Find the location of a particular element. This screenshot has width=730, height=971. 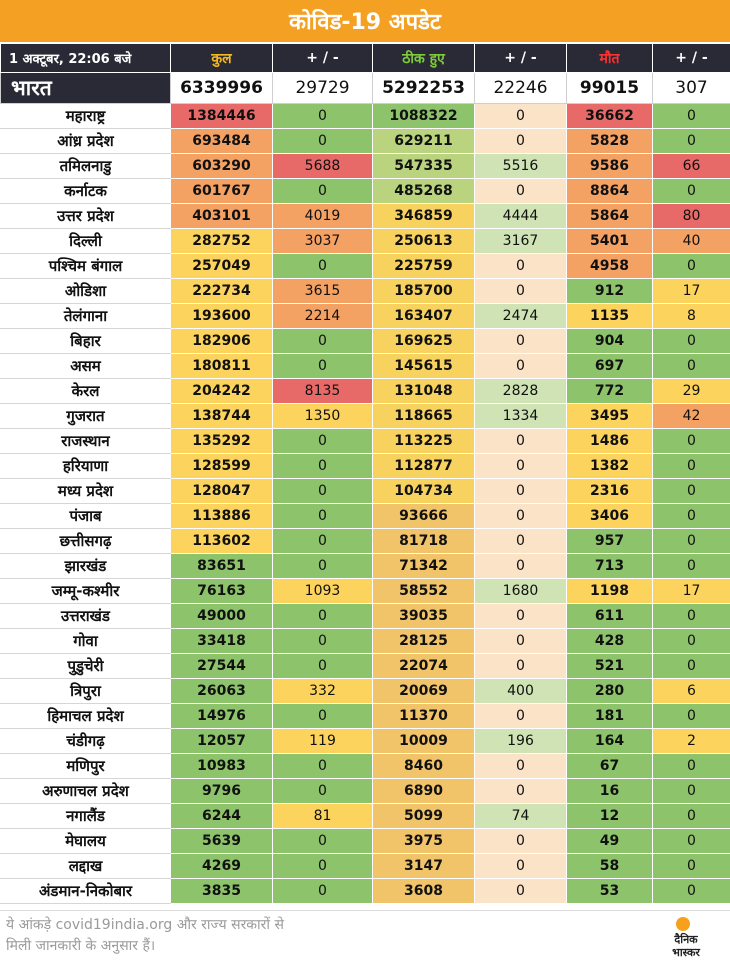

state-total-change: 3037 is located at coordinates (323, 241).